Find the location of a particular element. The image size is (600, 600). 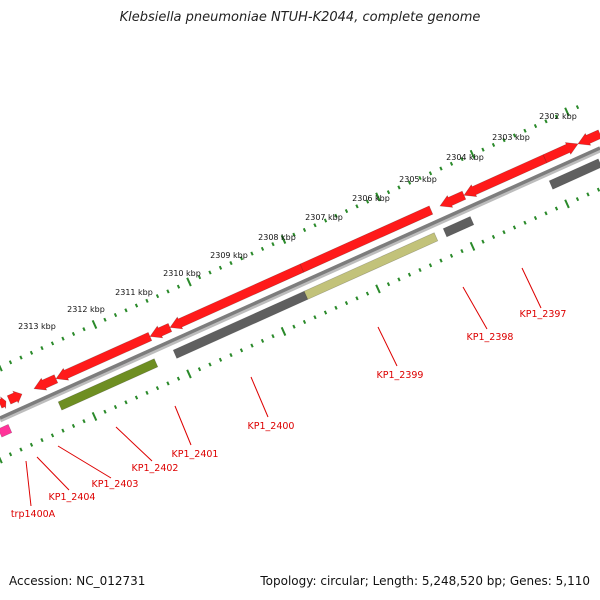

gene-label-text: KP1_2402 is located at coordinates (155, 468).